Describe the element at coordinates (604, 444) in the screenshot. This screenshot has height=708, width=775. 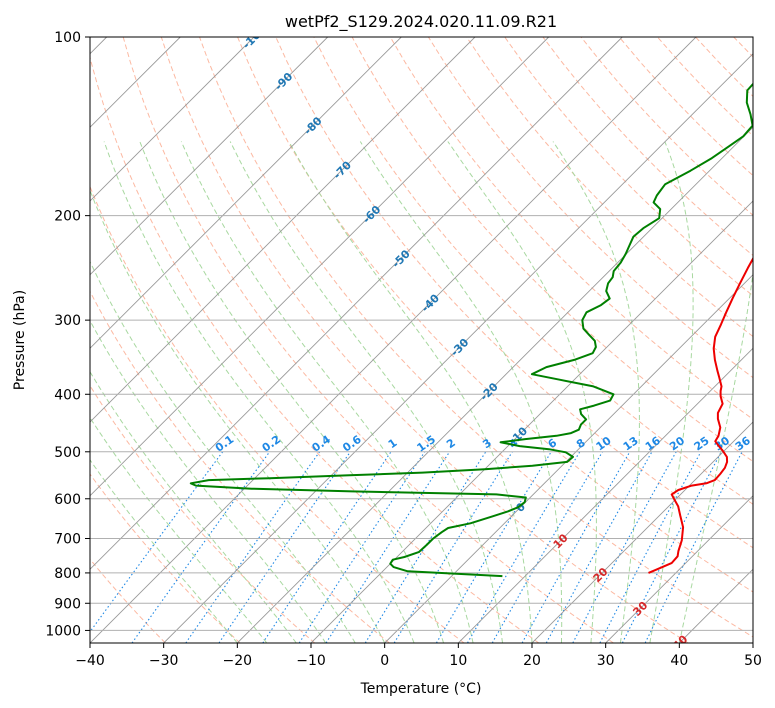
I see `mixing-ratio-label: 10` at that location.